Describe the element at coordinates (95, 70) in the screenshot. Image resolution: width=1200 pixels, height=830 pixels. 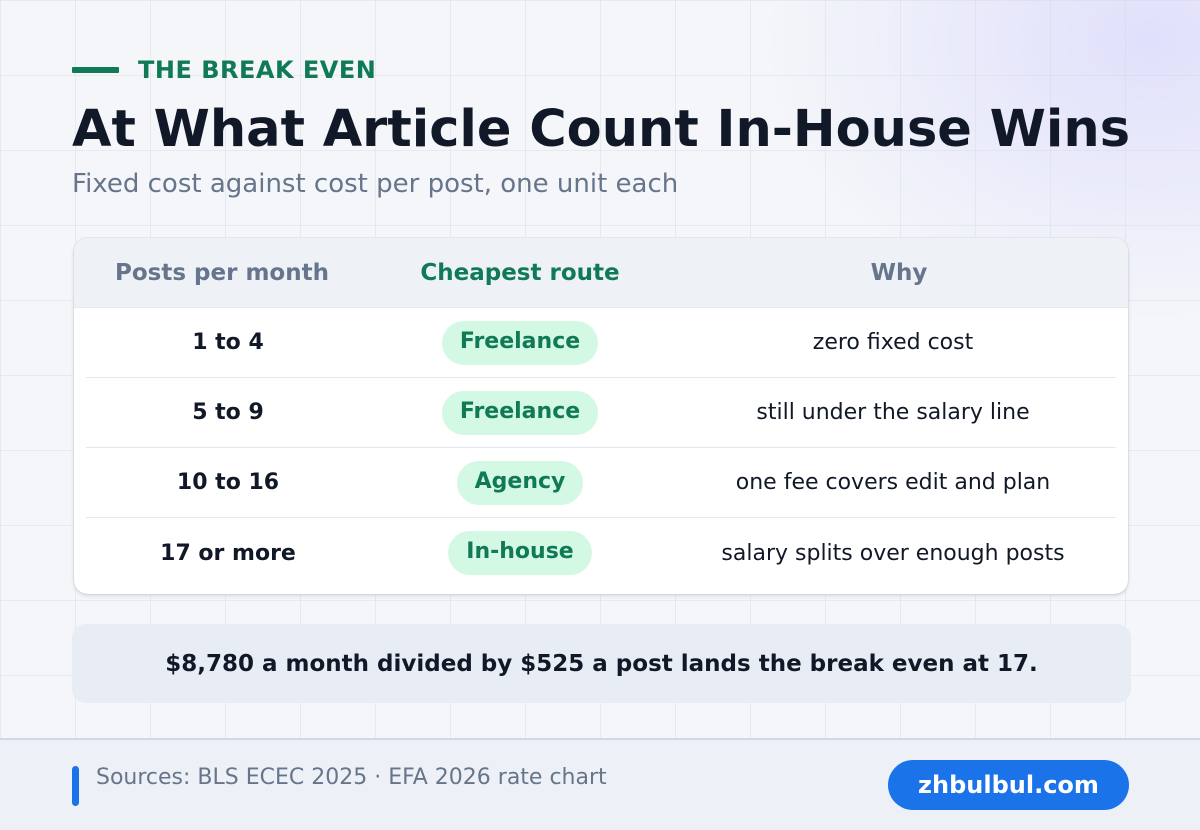
I see `kicker-accent-bar` at that location.